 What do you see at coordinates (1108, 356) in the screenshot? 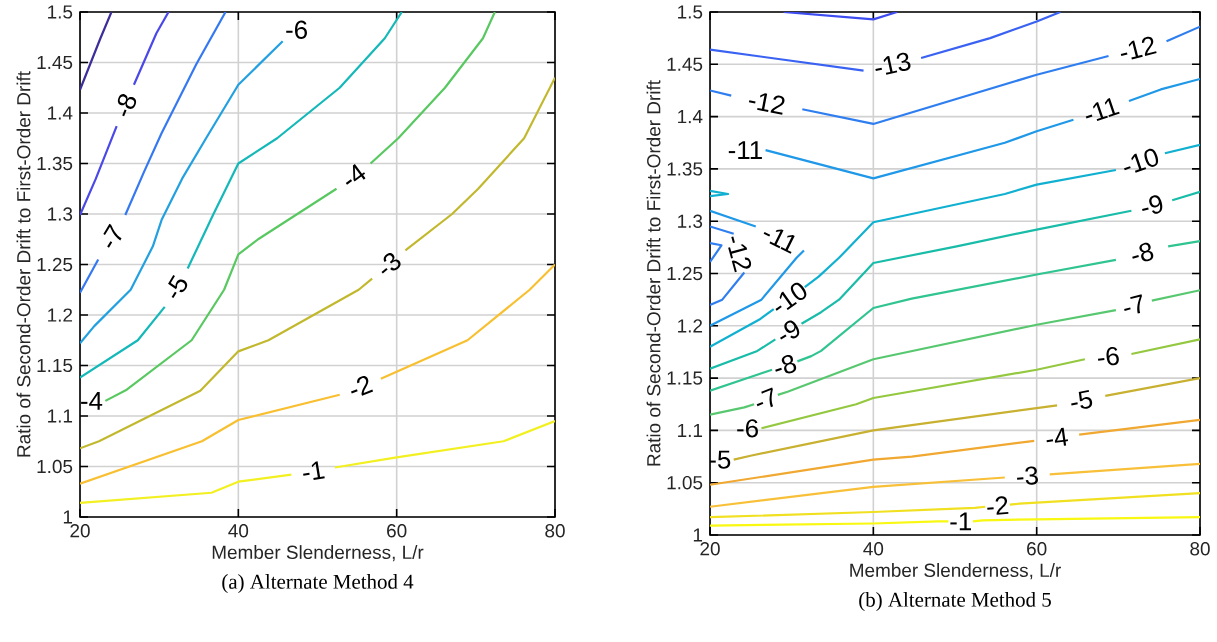
I see `text: -6` at bounding box center [1108, 356].